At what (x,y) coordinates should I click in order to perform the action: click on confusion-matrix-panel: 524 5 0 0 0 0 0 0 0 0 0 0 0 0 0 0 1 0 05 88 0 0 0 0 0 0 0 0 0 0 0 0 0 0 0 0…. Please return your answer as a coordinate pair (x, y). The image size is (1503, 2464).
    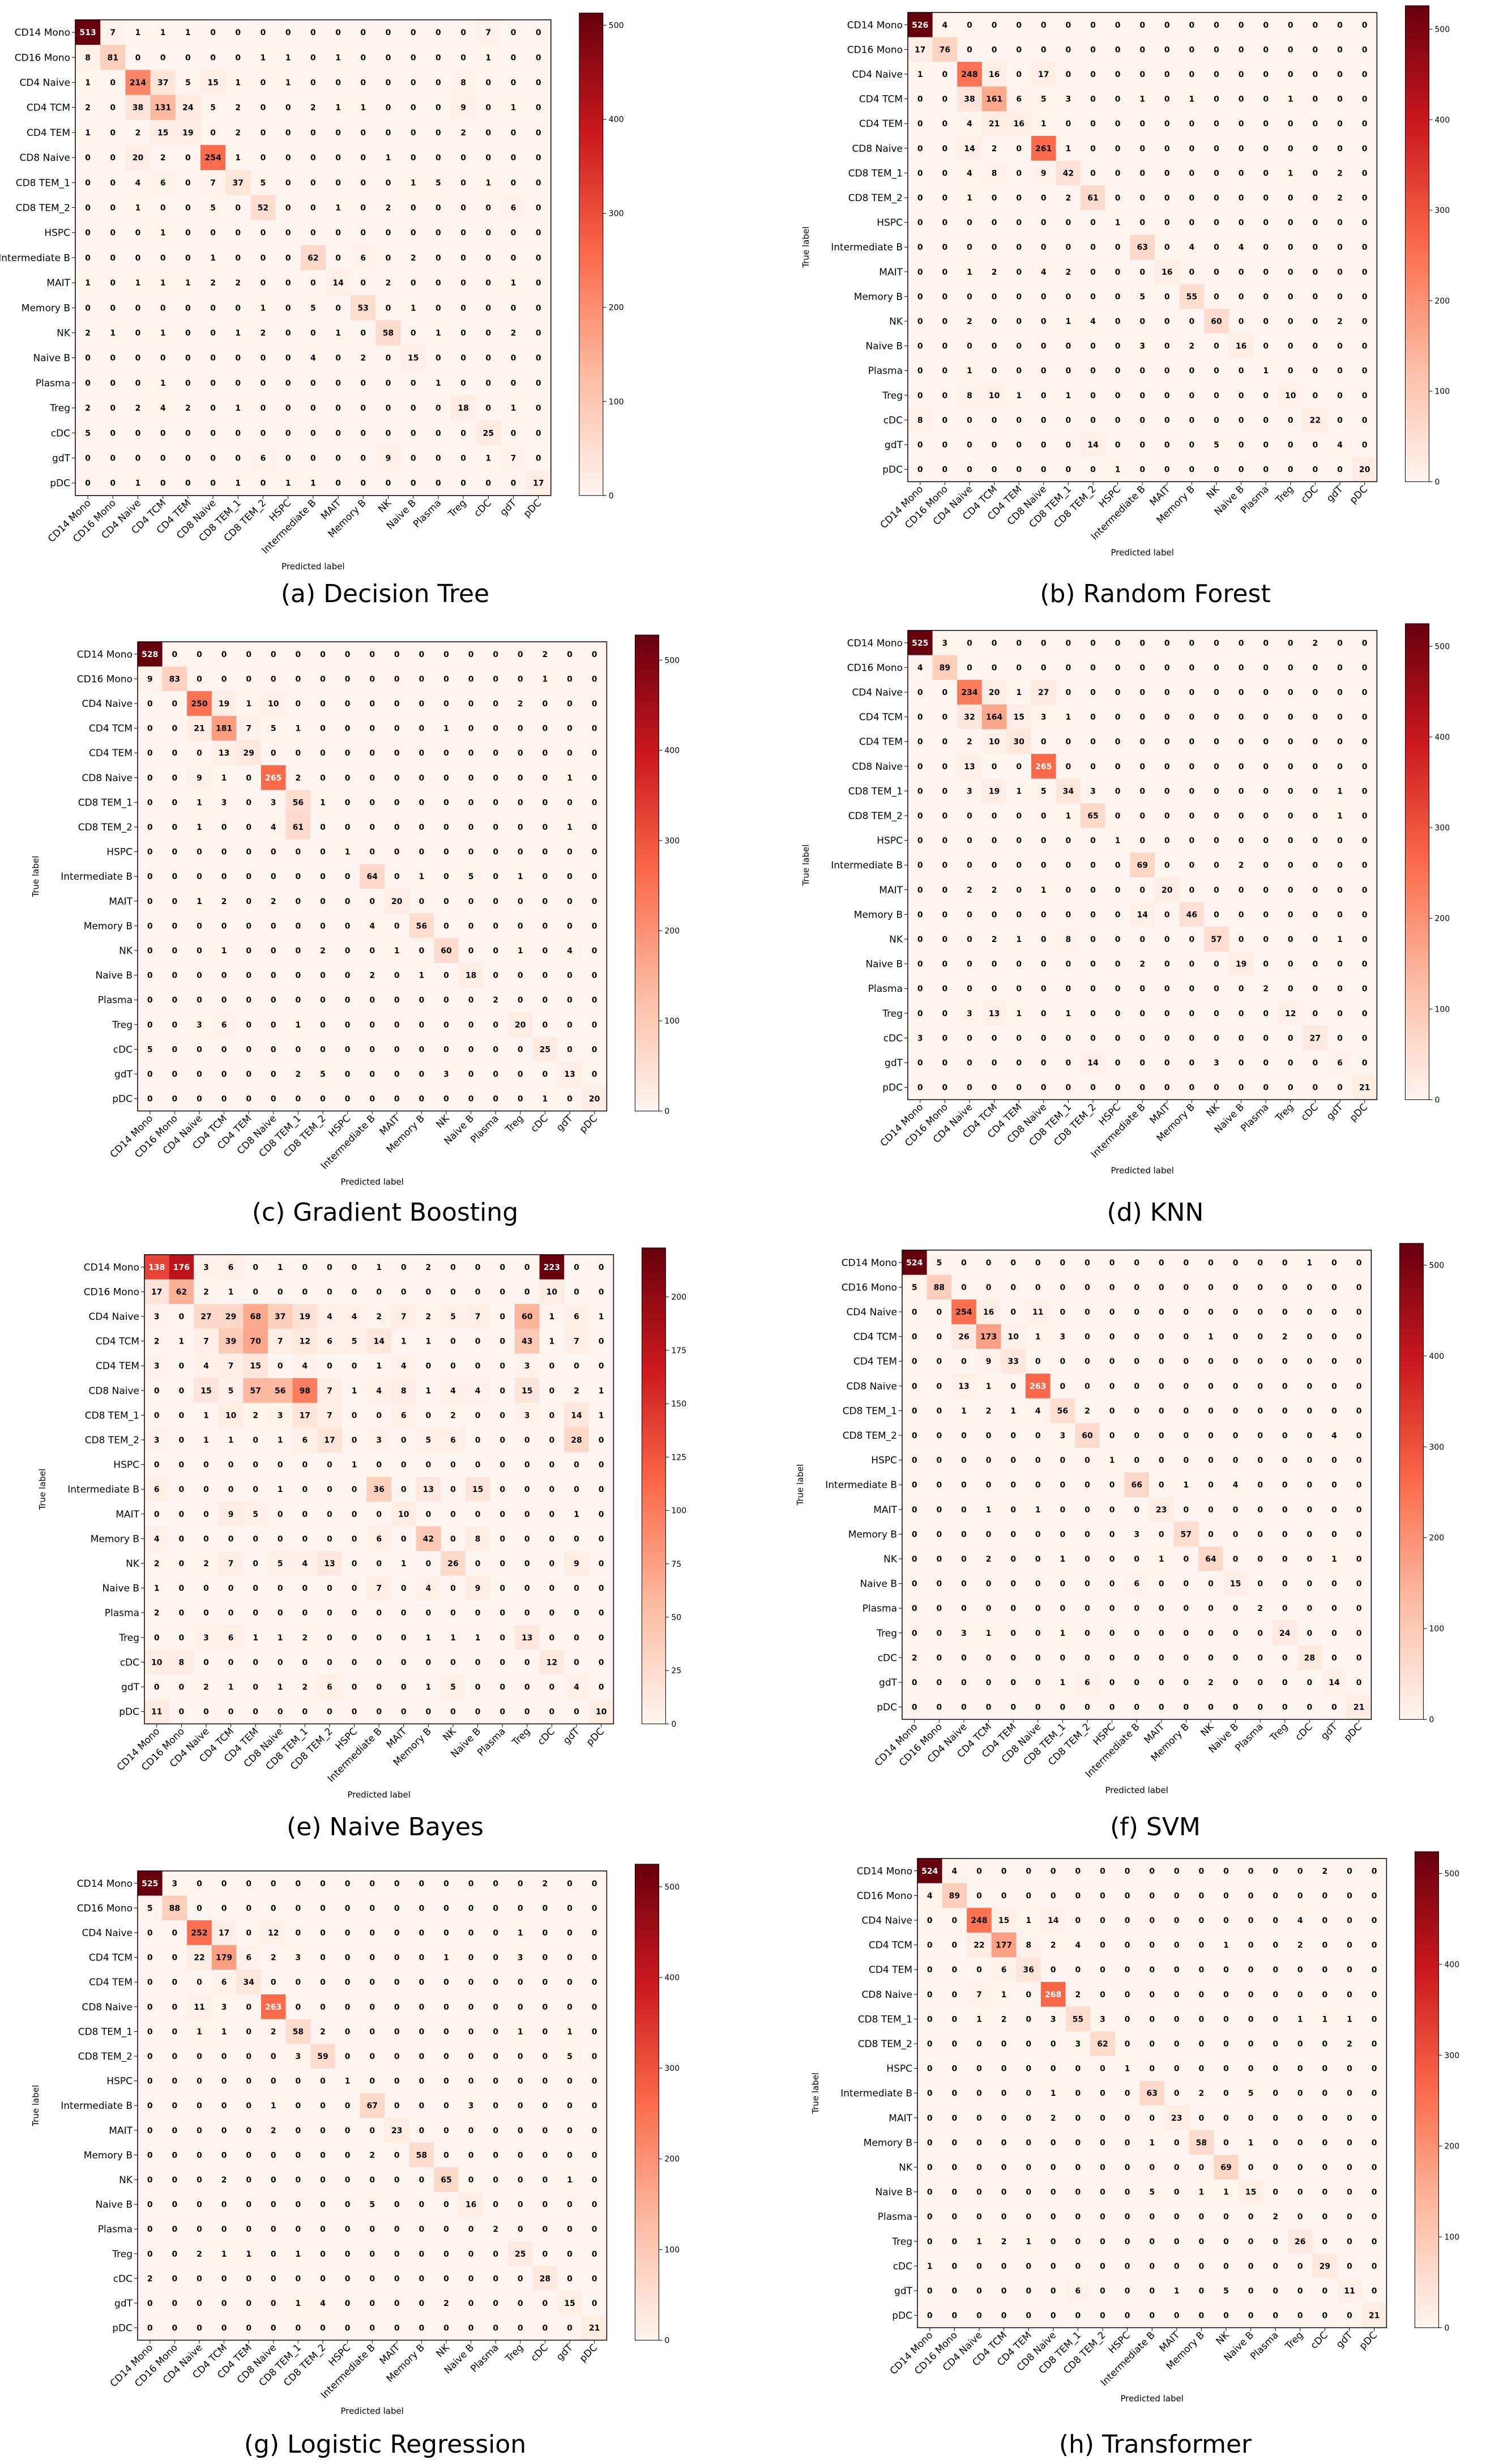
    Looking at the image, I should click on (1119, 1542).